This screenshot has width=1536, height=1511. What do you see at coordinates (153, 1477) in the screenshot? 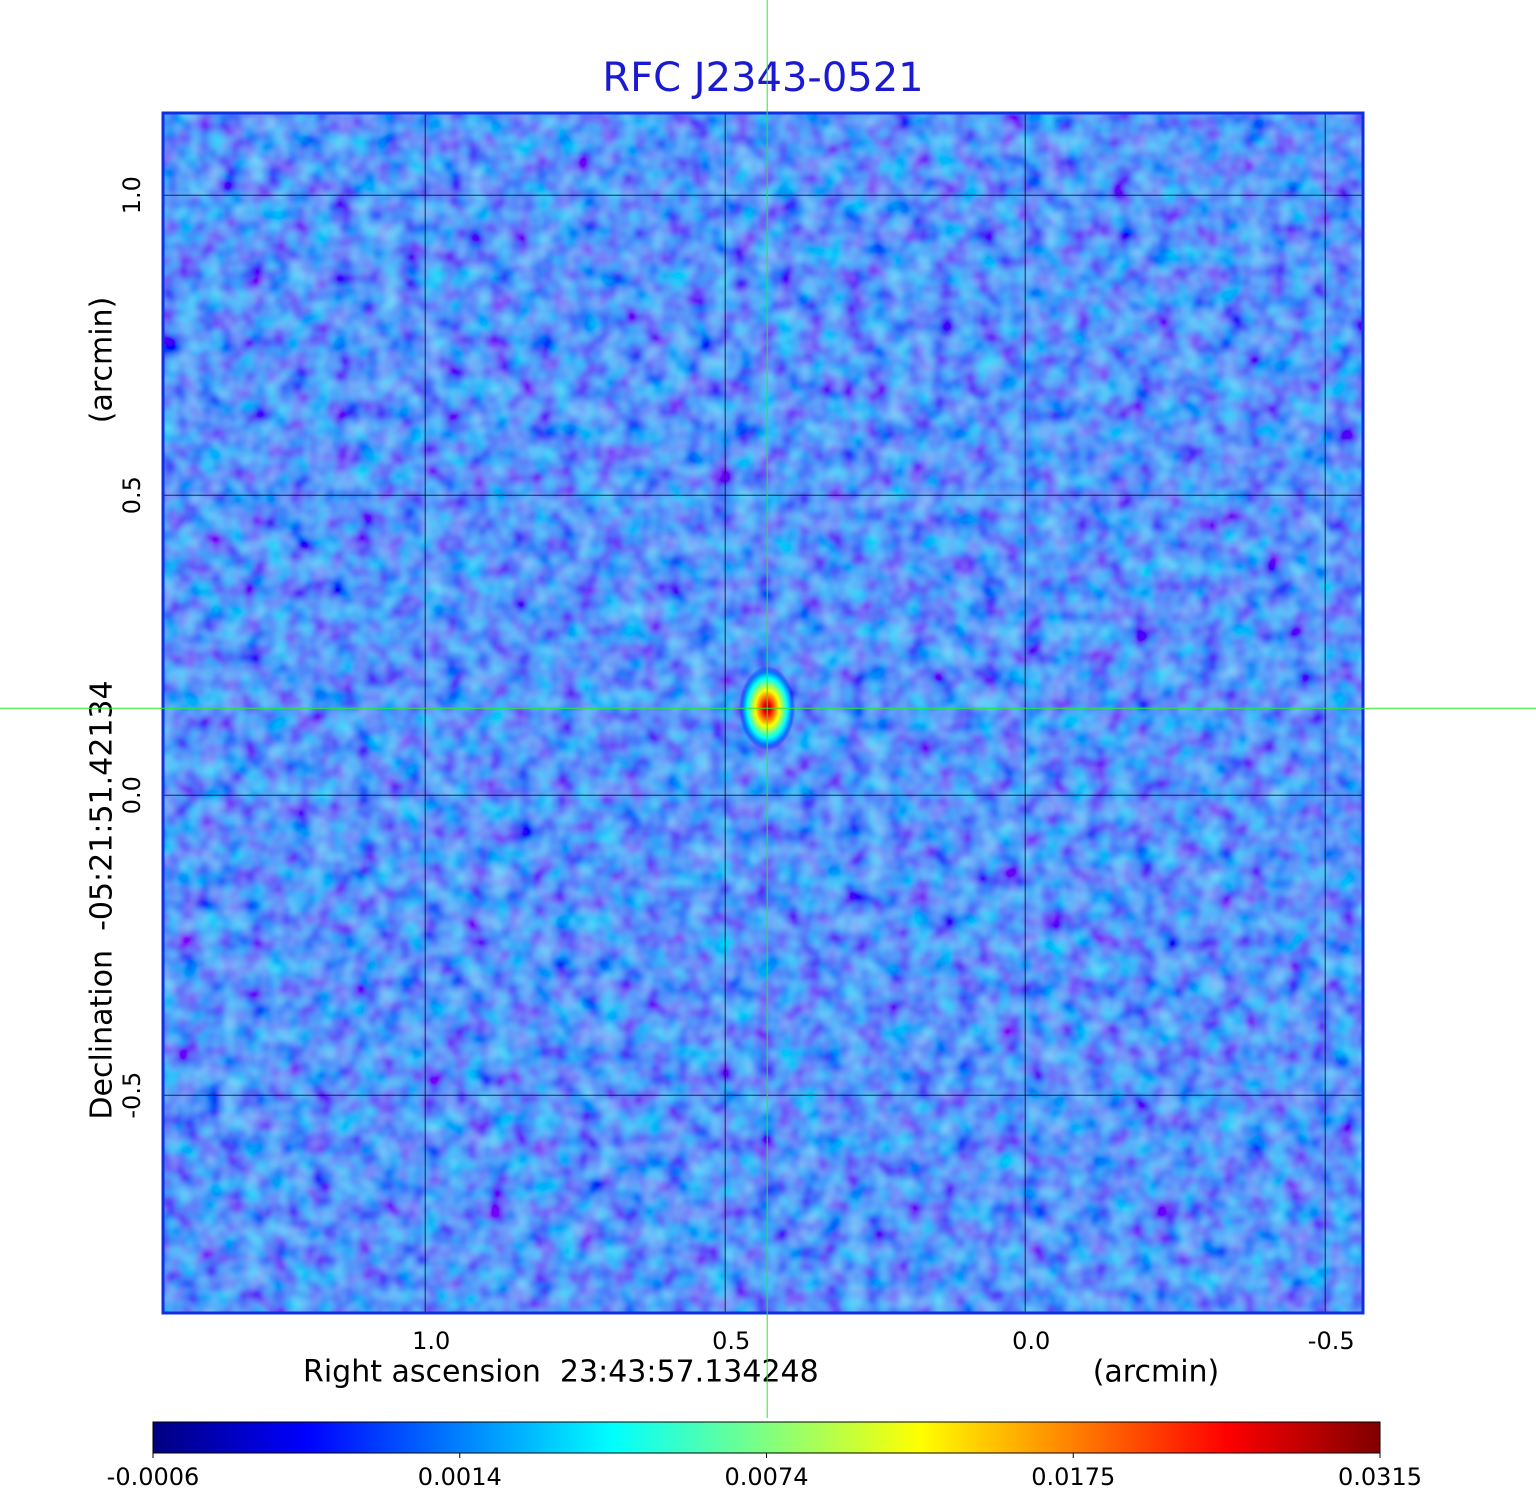
I see `colorbar-tick-label: -0.0006` at bounding box center [153, 1477].